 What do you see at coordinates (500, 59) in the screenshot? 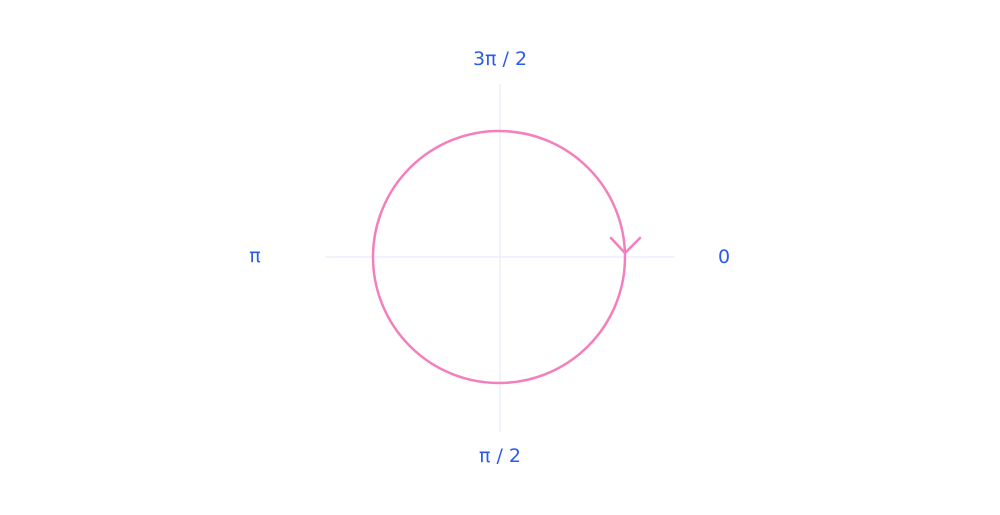
I see `angle-label-top: 3π / 2` at bounding box center [500, 59].